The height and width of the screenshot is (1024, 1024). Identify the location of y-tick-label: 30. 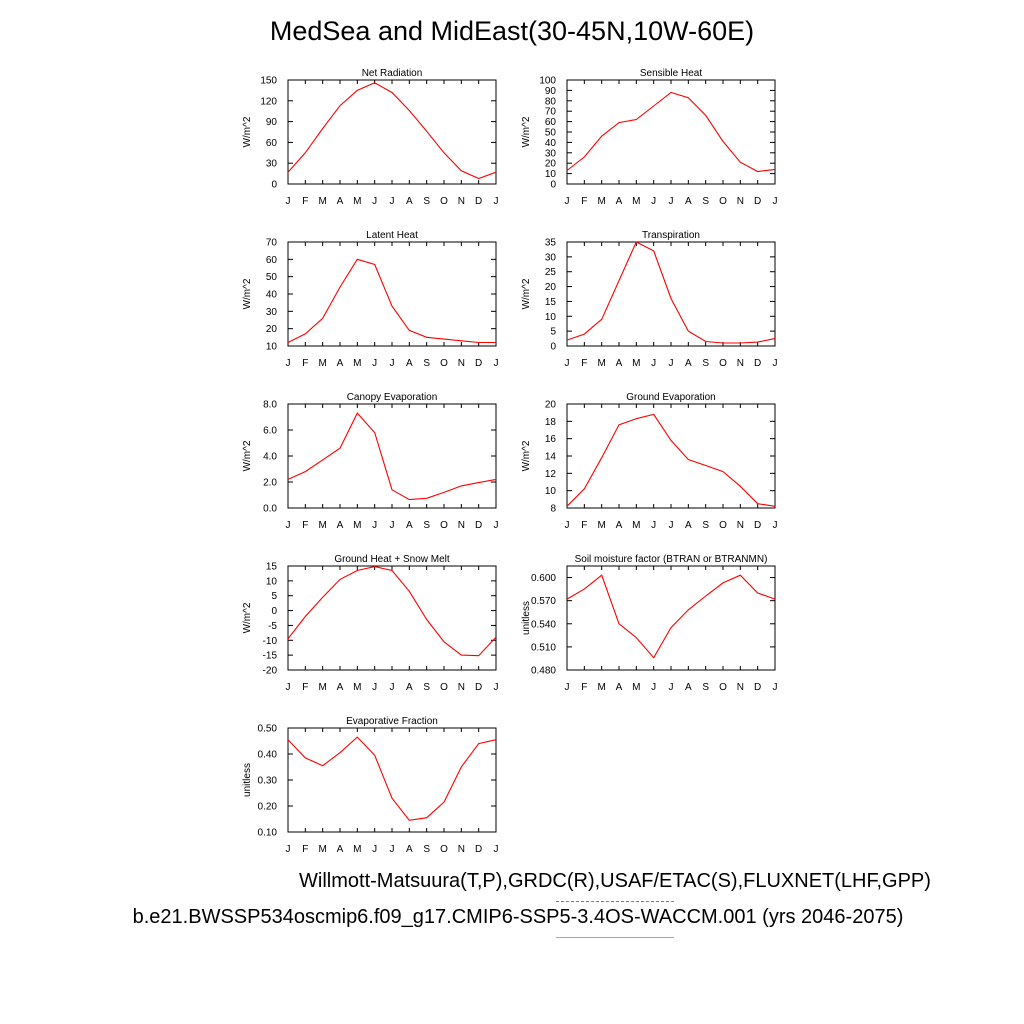
(551, 153).